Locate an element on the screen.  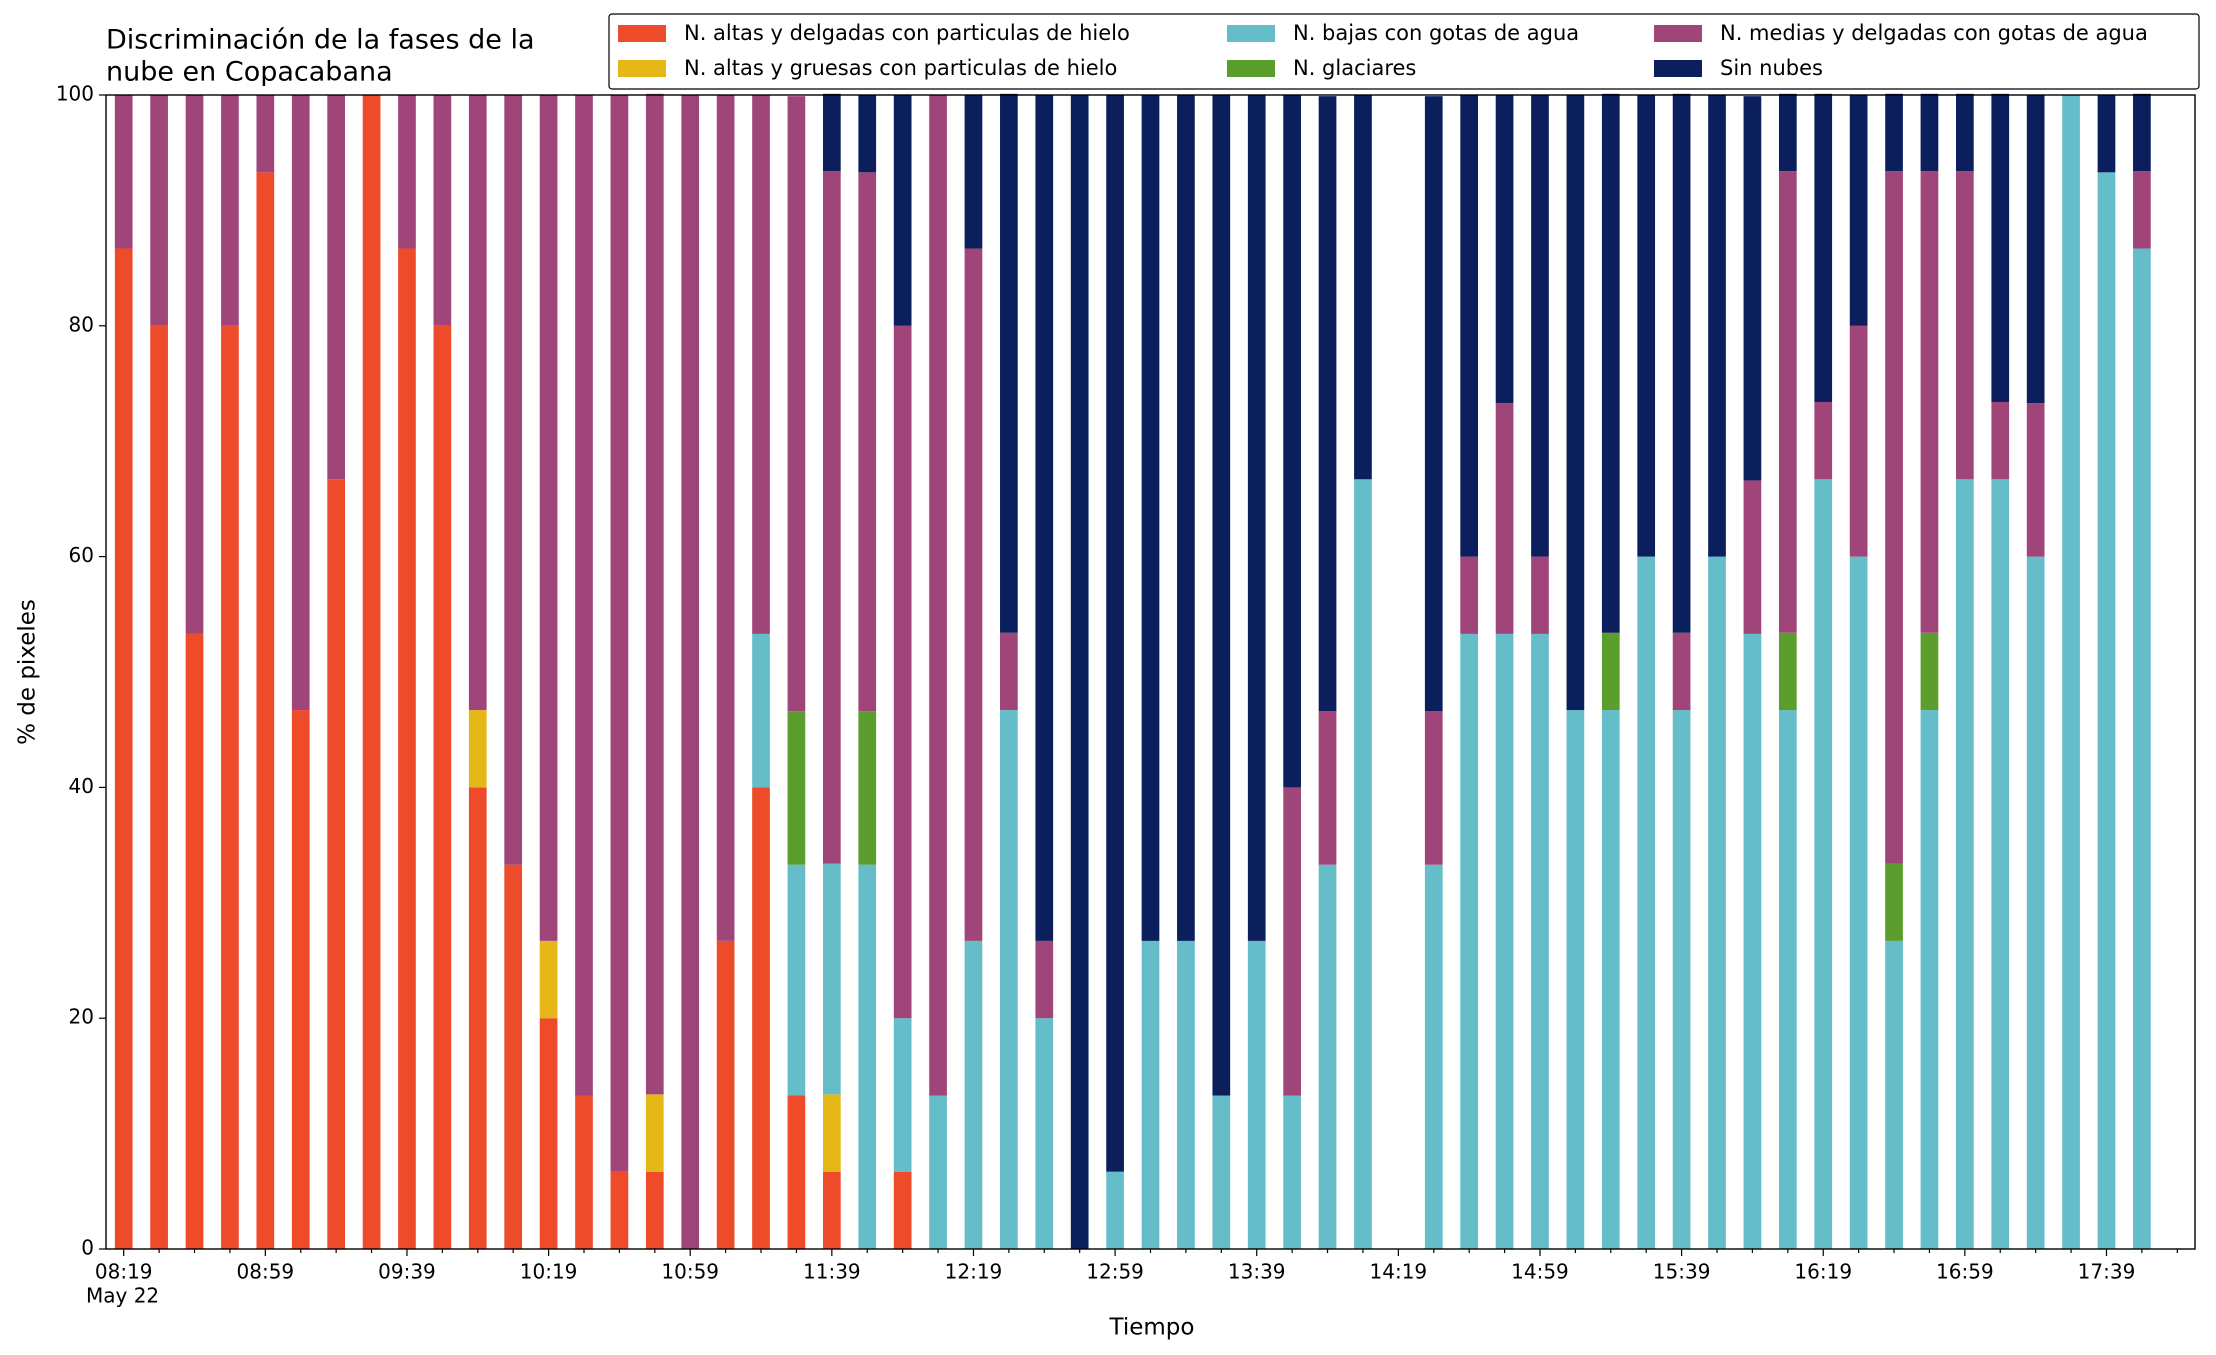
y-tick-label: 80 is located at coordinates (81, 324).